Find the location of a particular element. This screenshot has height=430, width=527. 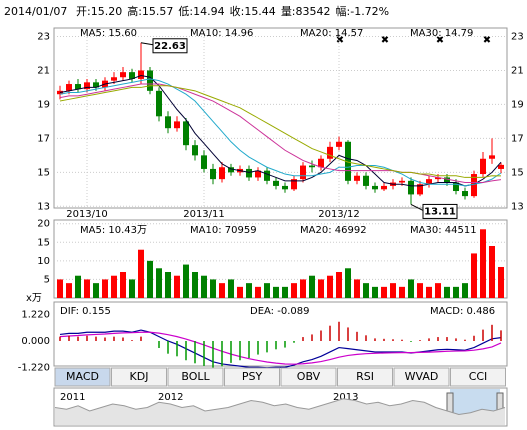

header-item: 高:15.57 is located at coordinates (150, 11).